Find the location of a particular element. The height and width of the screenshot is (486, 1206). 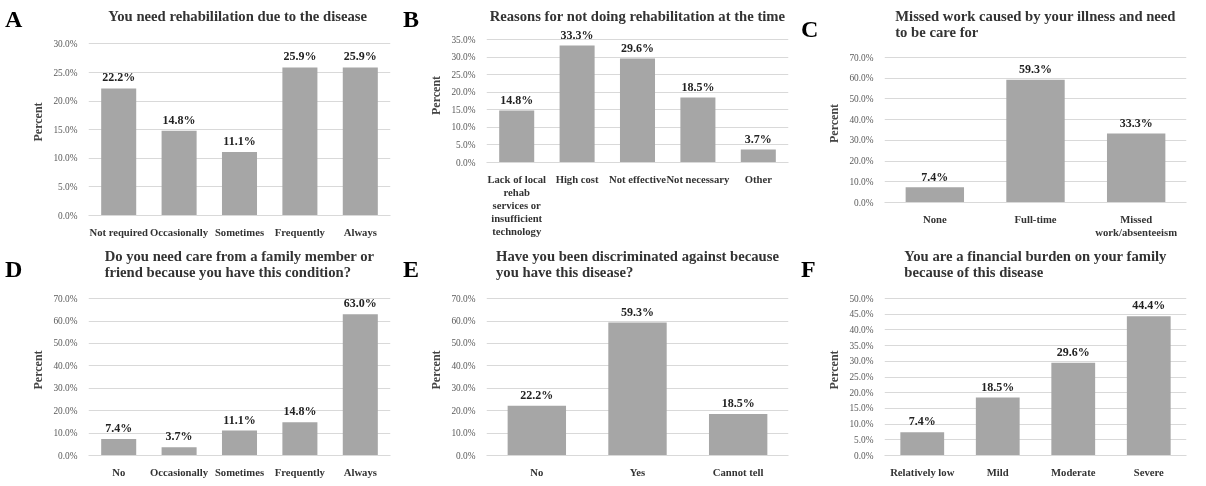

x-tick-label: Severe is located at coordinates (1149, 472).